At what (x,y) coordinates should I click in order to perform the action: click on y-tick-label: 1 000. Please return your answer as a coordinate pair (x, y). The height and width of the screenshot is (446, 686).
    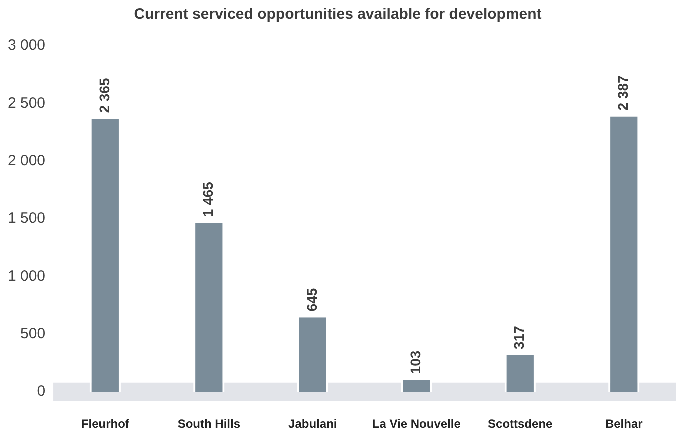
    Looking at the image, I should click on (27, 276).